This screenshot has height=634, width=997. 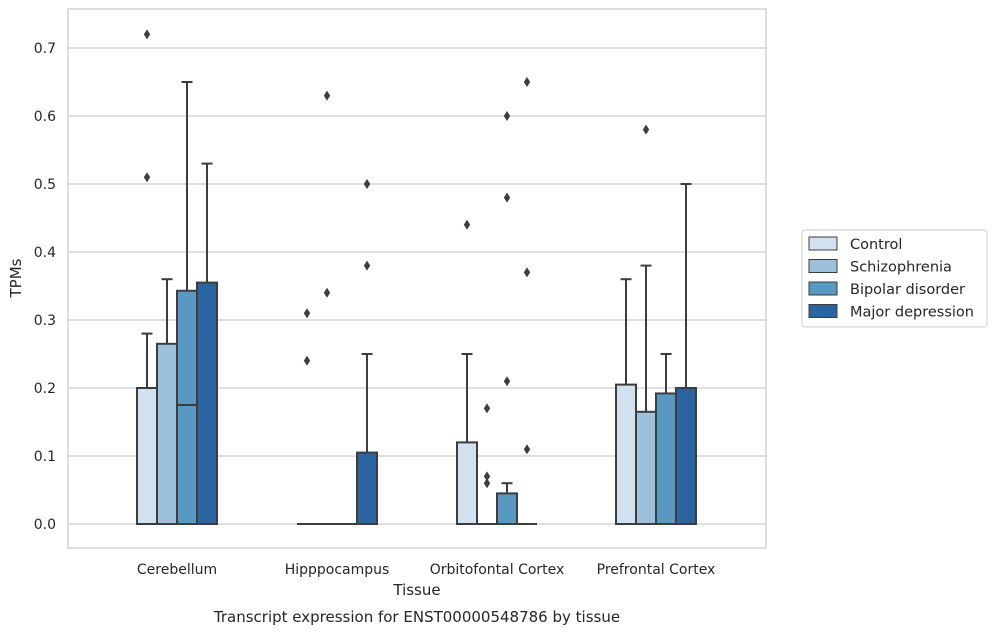 I want to click on x-tick-label: Prefrontal Cortex, so click(x=656, y=570).